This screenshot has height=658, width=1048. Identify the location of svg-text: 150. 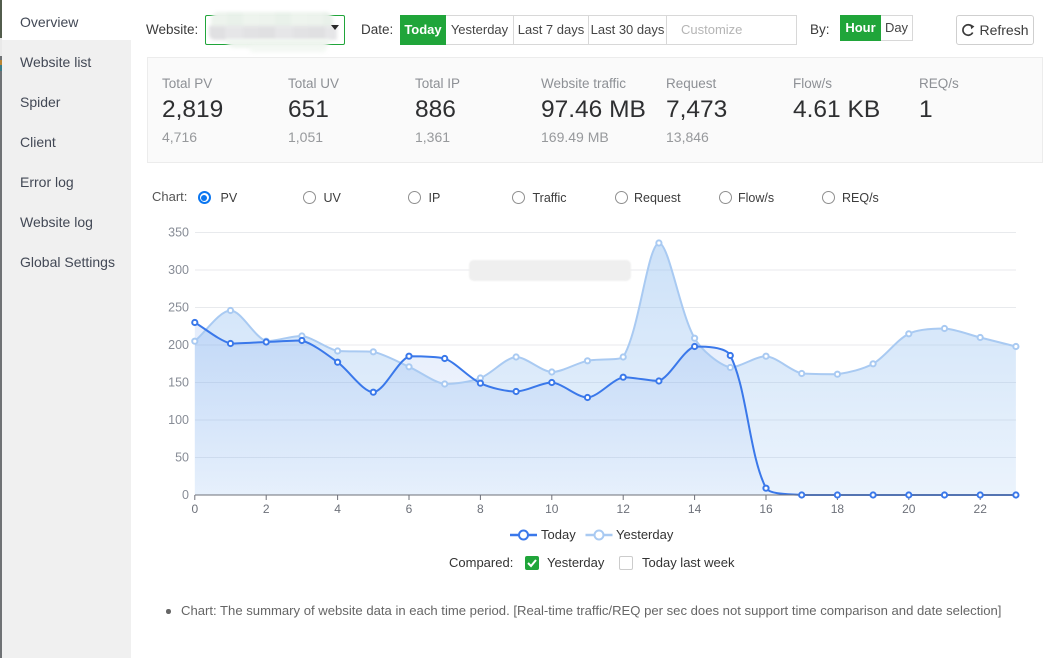
(178, 383).